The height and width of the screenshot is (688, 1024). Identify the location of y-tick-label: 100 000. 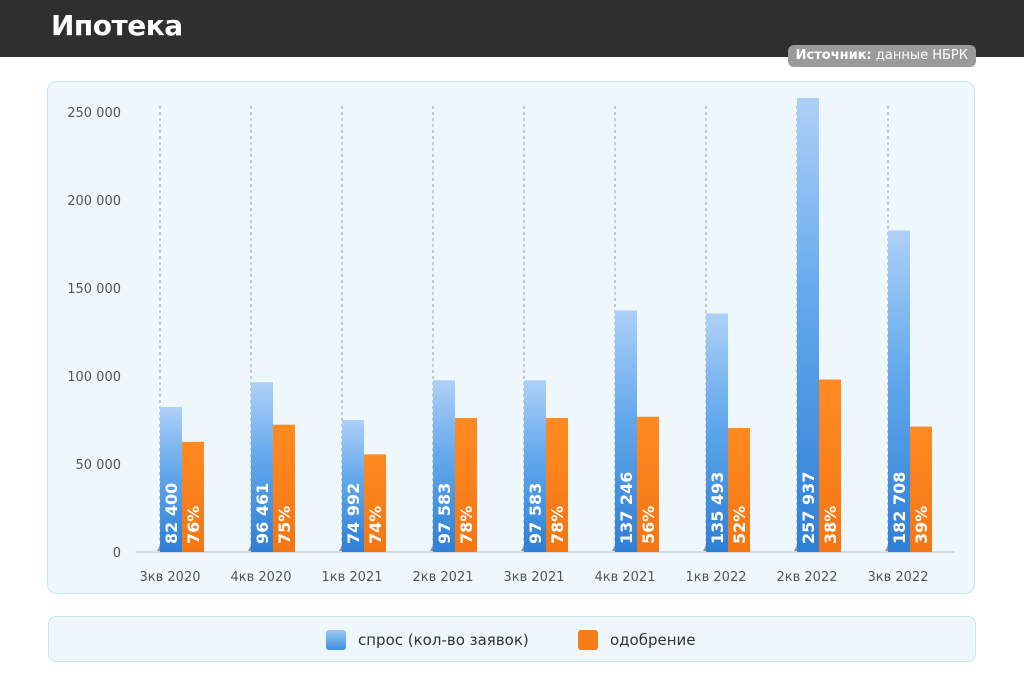
(94, 377).